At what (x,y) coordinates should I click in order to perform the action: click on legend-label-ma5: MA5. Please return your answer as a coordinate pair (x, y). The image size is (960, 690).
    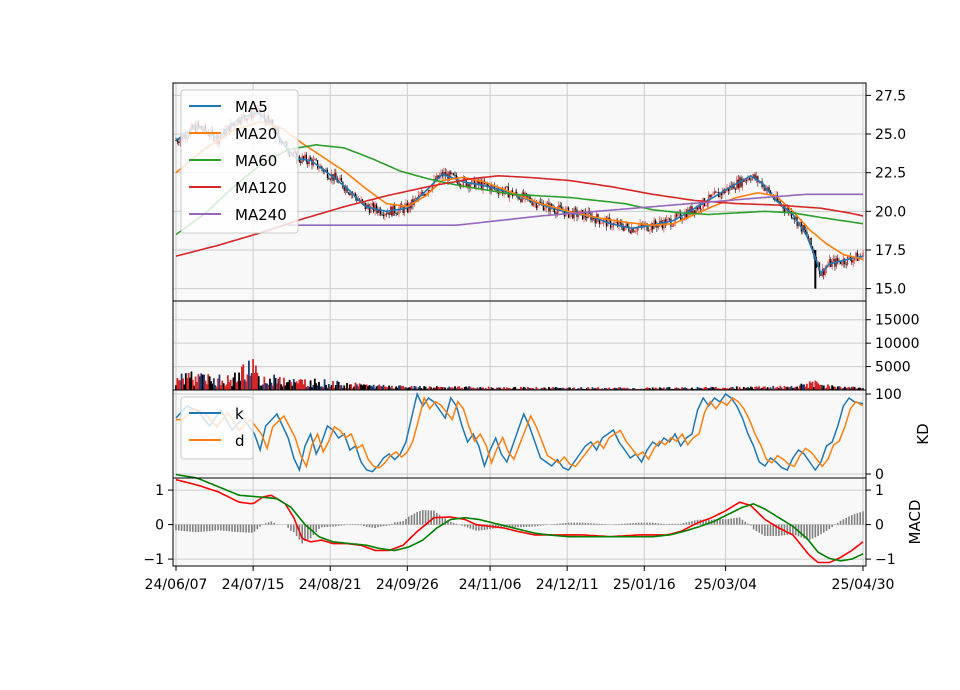
    Looking at the image, I should click on (251, 107).